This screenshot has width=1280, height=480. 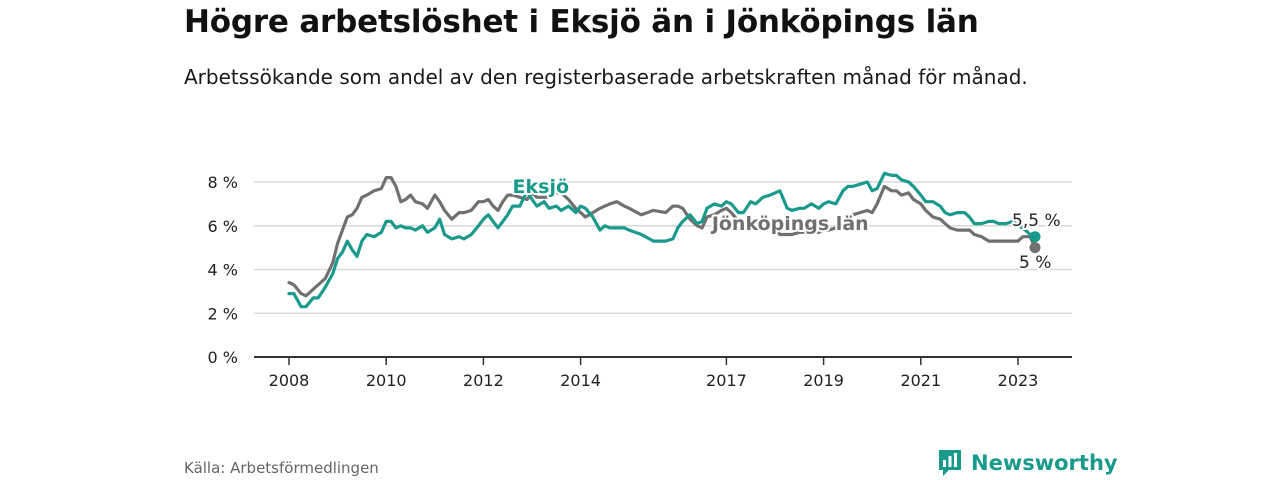 What do you see at coordinates (580, 380) in the screenshot?
I see `x-tick-label: 2014` at bounding box center [580, 380].